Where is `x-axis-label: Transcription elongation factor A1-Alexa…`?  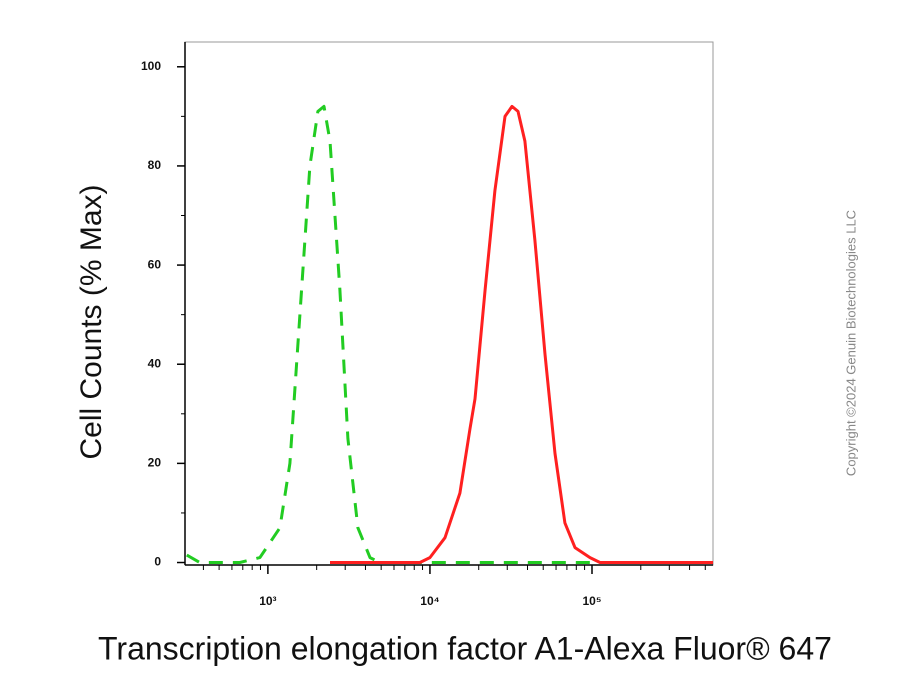
x-axis-label: Transcription elongation factor A1-Alexa… is located at coordinates (465, 648).